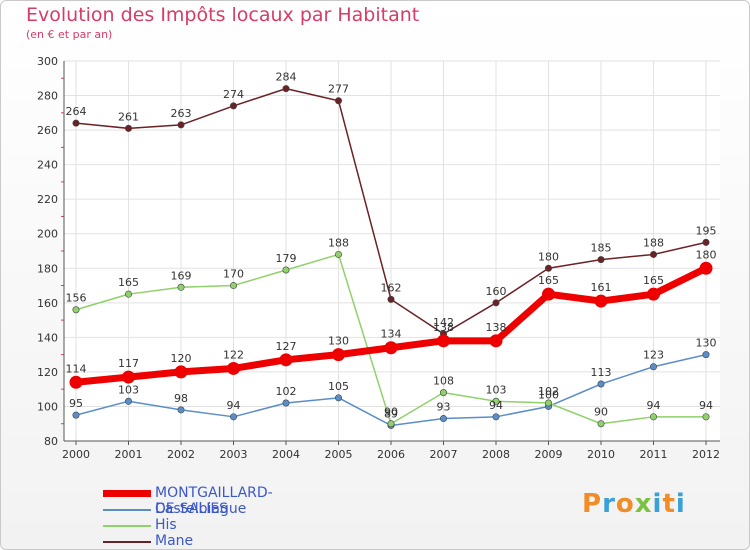 Image resolution: width=750 pixels, height=550 pixels. Describe the element at coordinates (47, 337) in the screenshot. I see `y-tick-label: 140` at that location.